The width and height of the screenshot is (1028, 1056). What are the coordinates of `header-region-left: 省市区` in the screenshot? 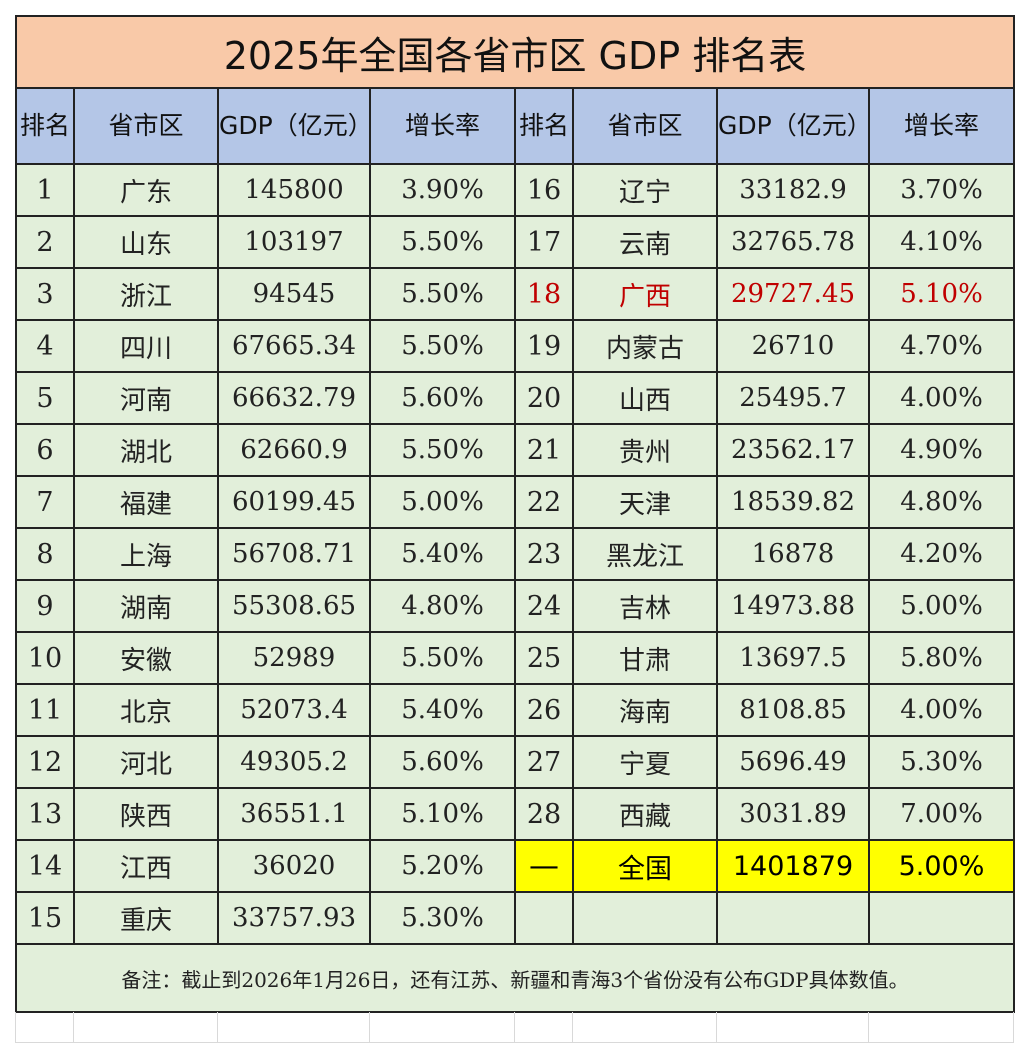 It's located at (146, 126).